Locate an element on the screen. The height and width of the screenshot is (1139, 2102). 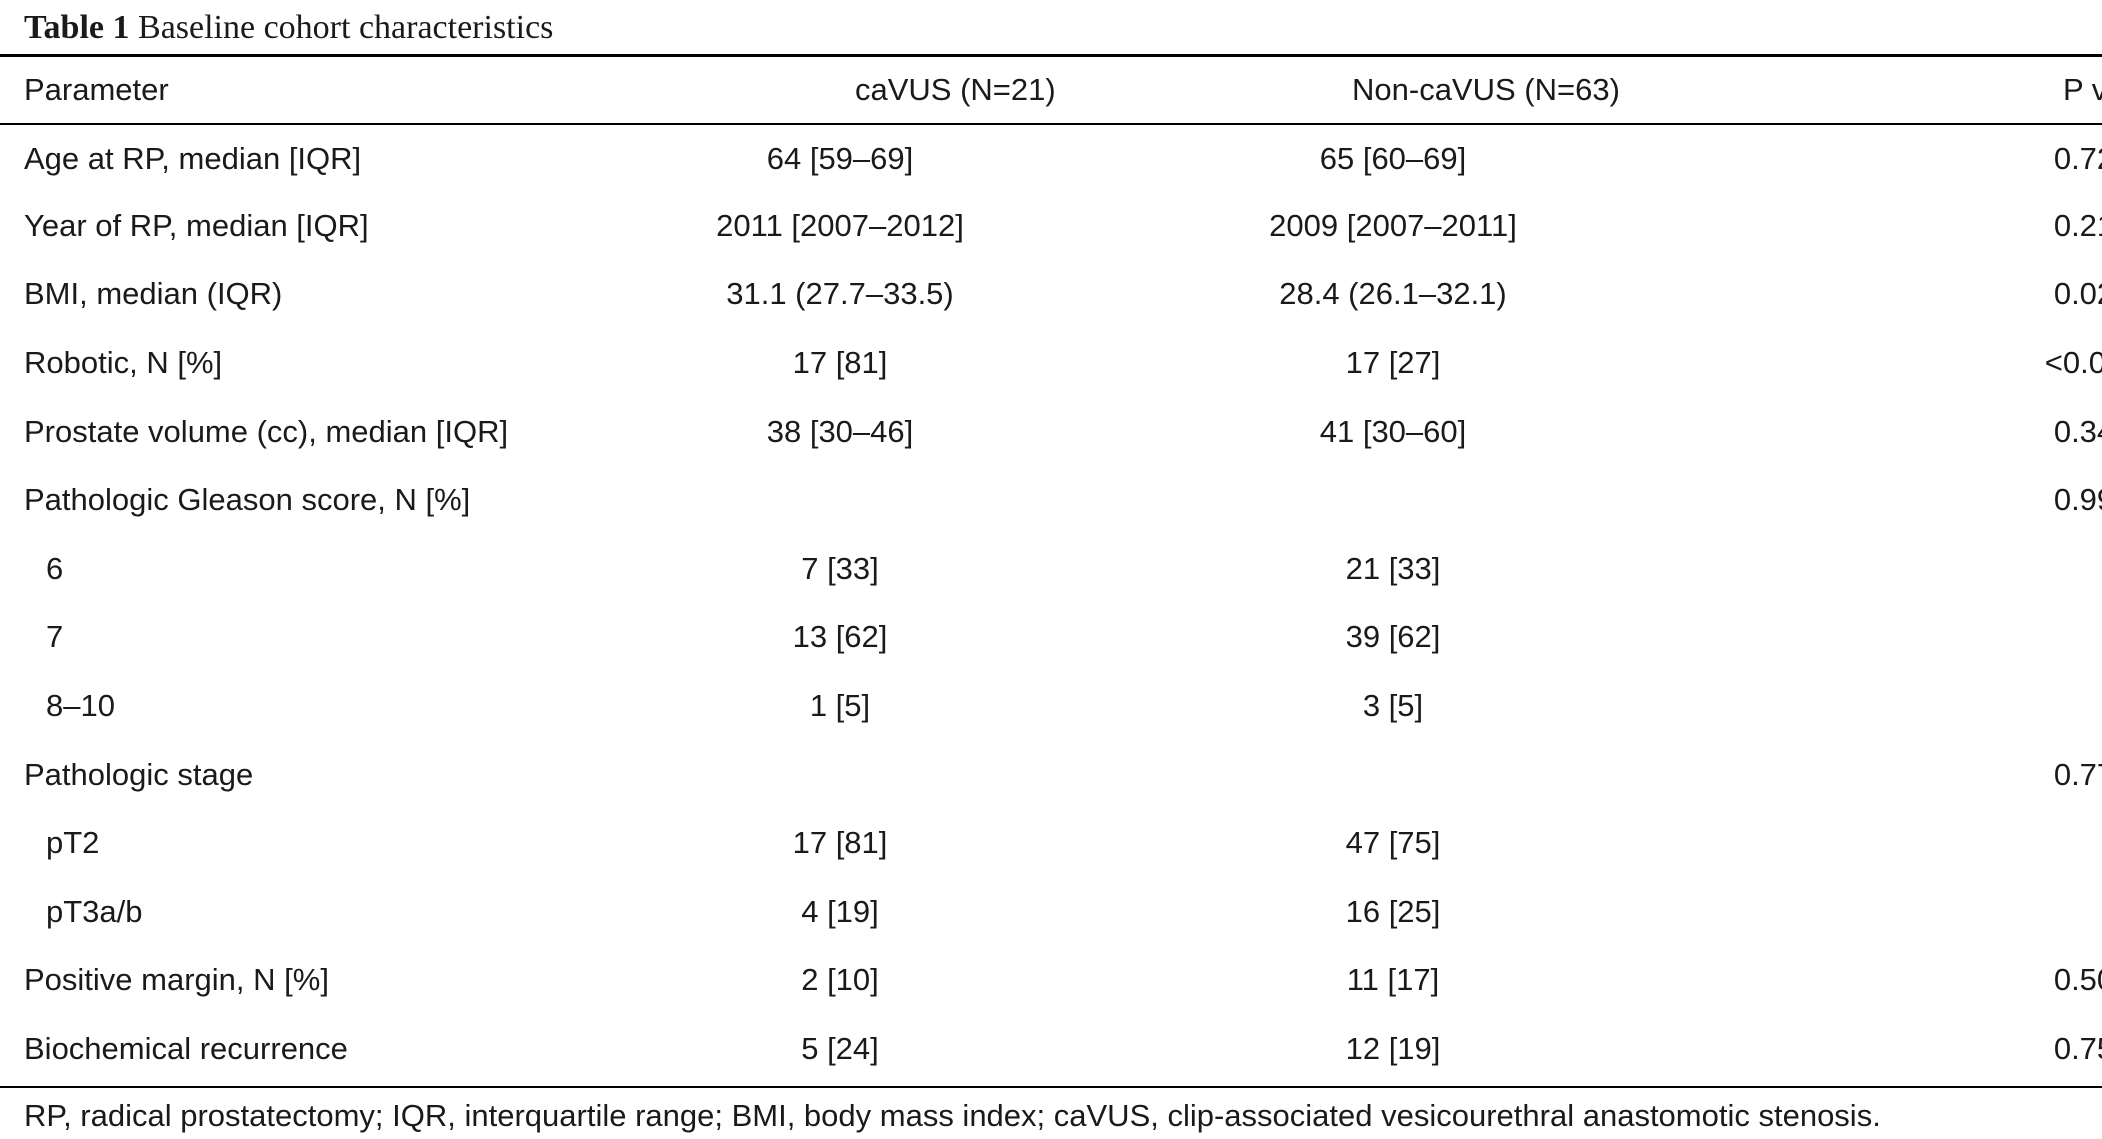
bottom-rule is located at coordinates (1051, 1087).